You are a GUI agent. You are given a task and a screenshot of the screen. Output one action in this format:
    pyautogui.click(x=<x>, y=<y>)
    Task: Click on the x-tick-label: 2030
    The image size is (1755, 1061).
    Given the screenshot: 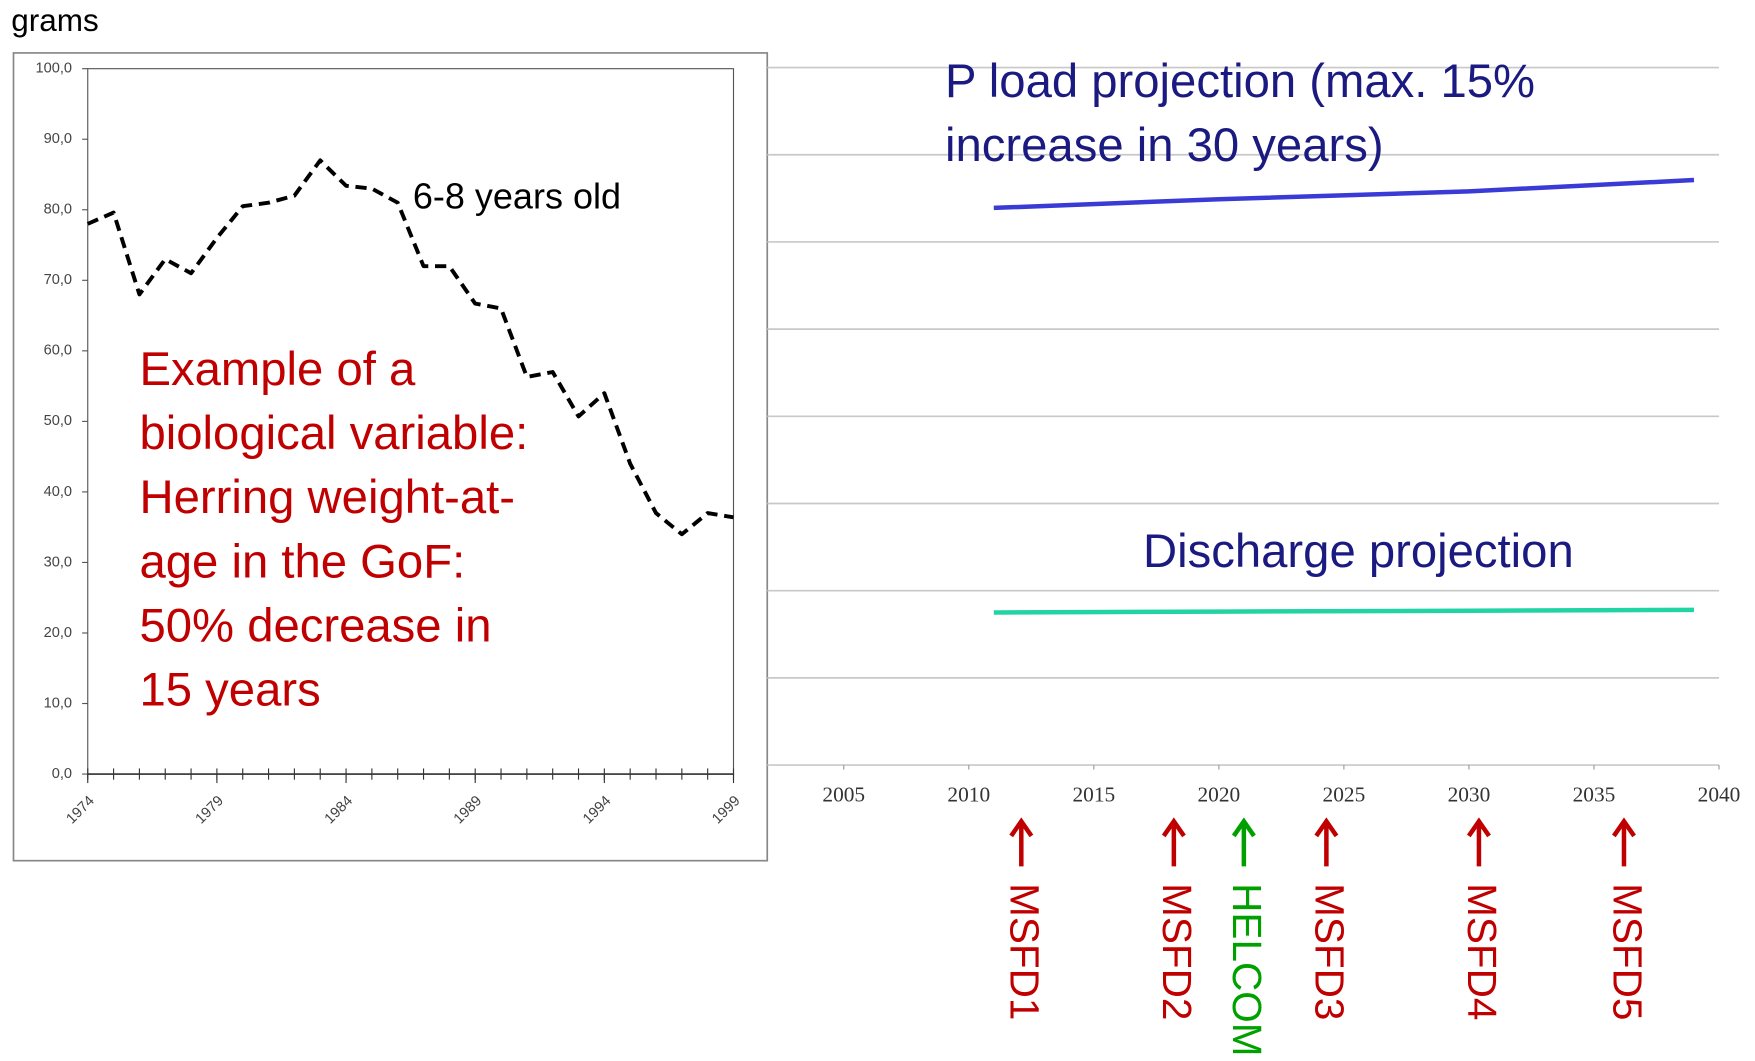 What is the action you would take?
    pyautogui.click(x=1469, y=794)
    